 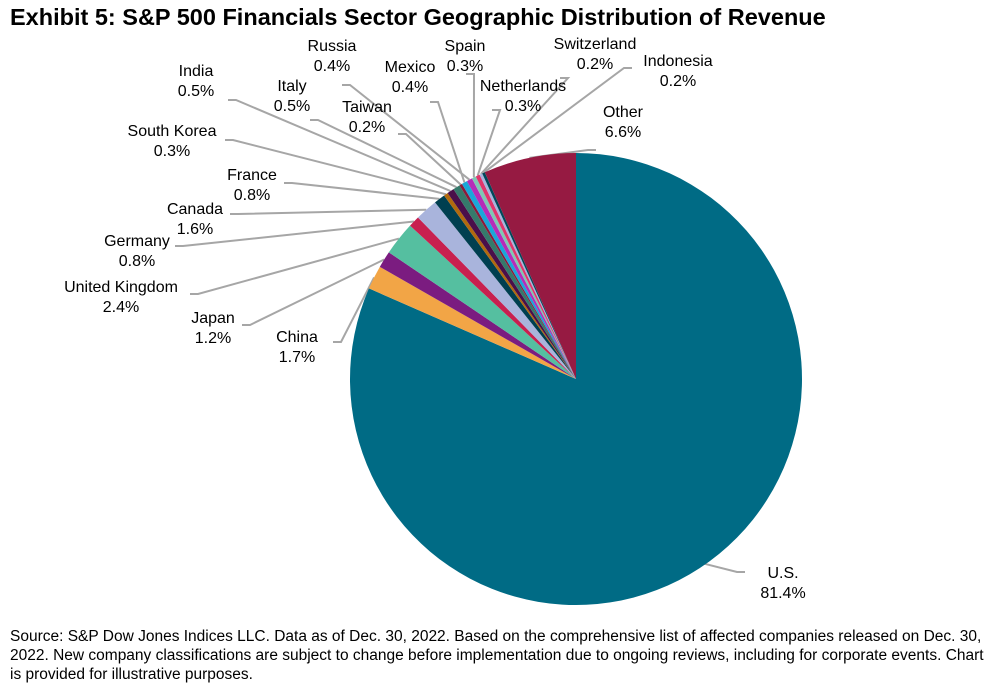 I want to click on pie-slice-netherlands, so click(x=525, y=276).